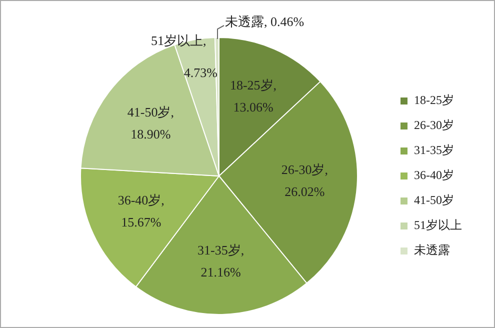  What do you see at coordinates (432, 250) in the screenshot?
I see `legend-label: 未透露` at bounding box center [432, 250].